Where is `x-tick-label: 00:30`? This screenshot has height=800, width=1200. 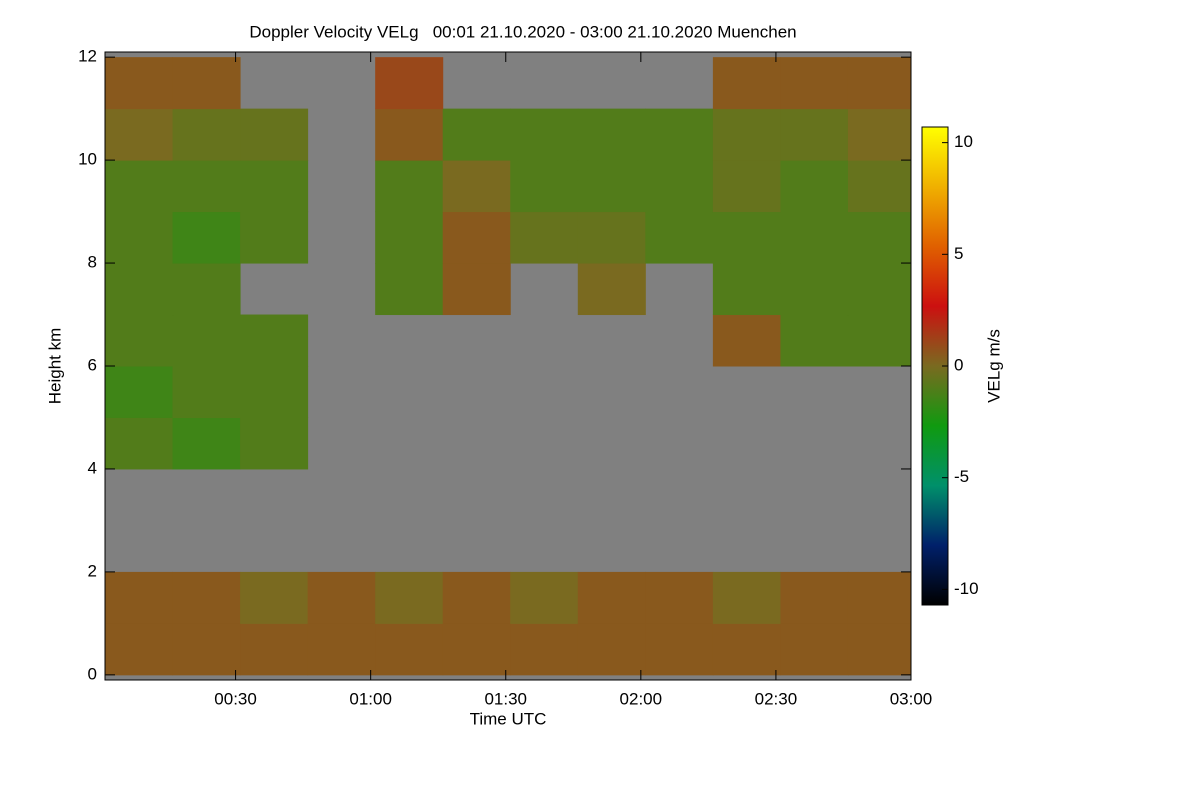 x-tick-label: 00:30 is located at coordinates (235, 698).